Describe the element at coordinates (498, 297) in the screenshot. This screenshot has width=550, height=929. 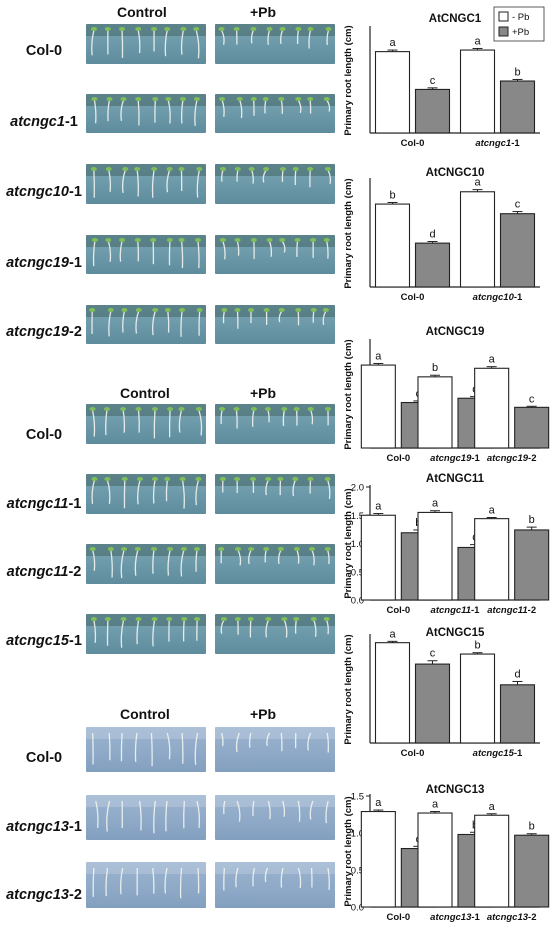
I see `x-tick-label: atcngc10-1` at that location.